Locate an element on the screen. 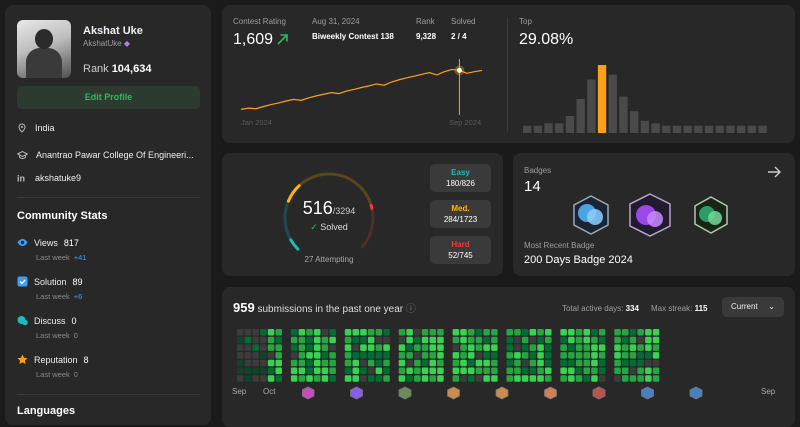 The width and height of the screenshot is (800, 427). badge-200-days-icon is located at coordinates (711, 215).